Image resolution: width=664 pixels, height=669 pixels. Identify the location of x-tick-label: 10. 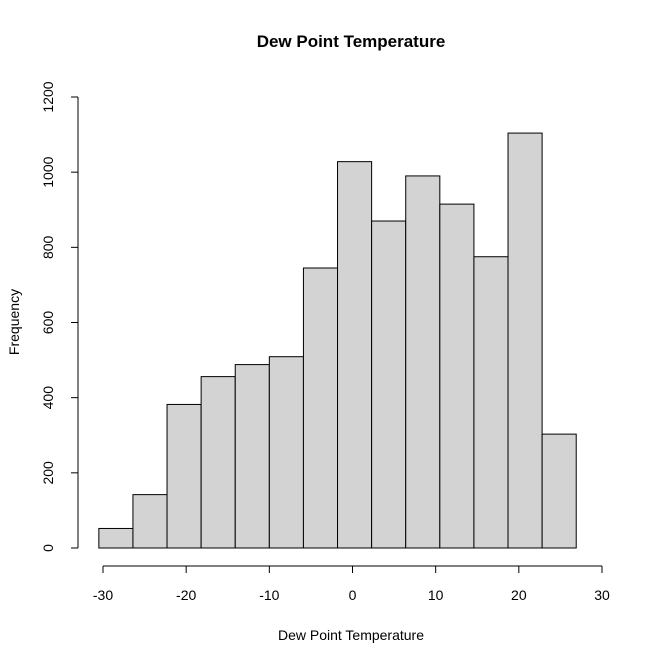
(436, 595).